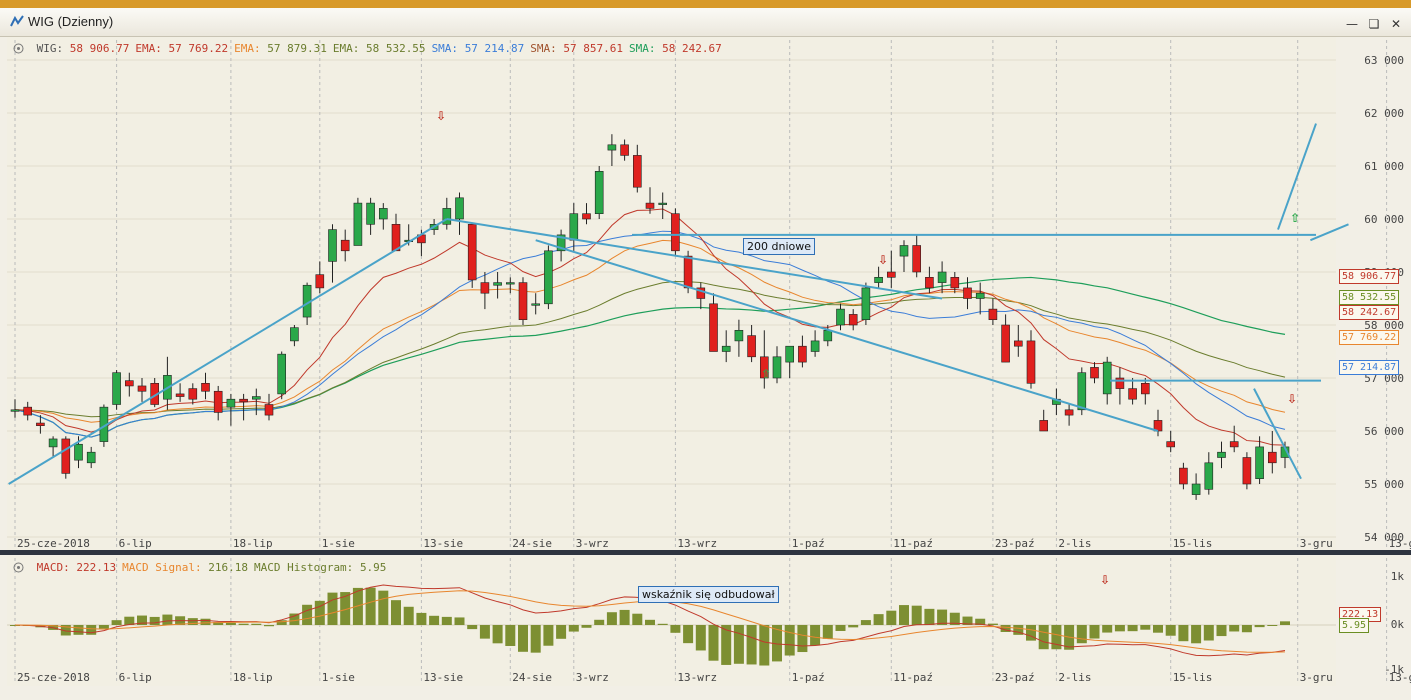 This screenshot has height=700, width=1411. Describe the element at coordinates (441, 116) in the screenshot. I see `sell-signal-icon: ⇩` at that location.